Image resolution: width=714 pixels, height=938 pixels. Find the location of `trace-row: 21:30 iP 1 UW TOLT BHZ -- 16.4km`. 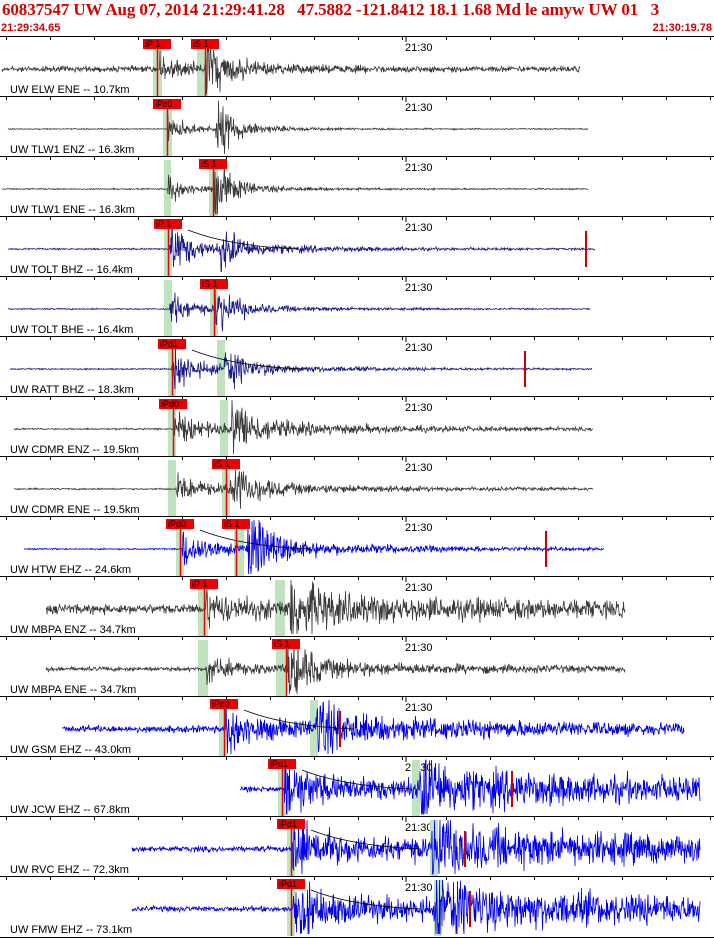

trace-row: 21:30 iP 1 UW TOLT BHZ -- 16.4km is located at coordinates (357, 246).